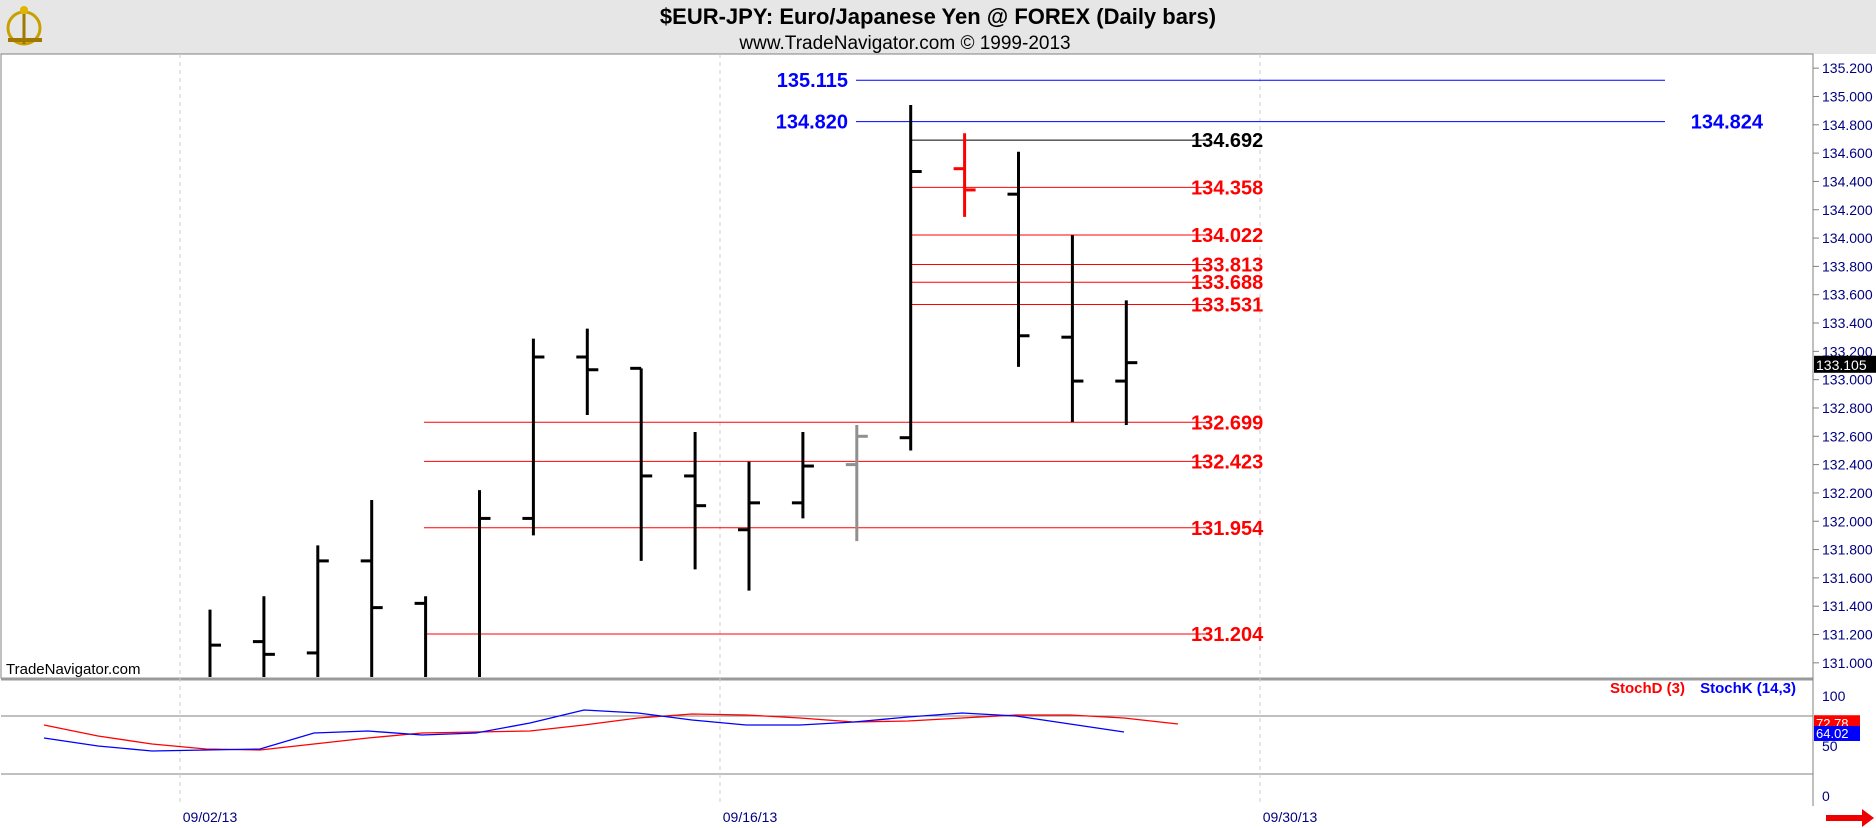  Describe the element at coordinates (24, 26) in the screenshot. I see `sextant-icon` at that location.